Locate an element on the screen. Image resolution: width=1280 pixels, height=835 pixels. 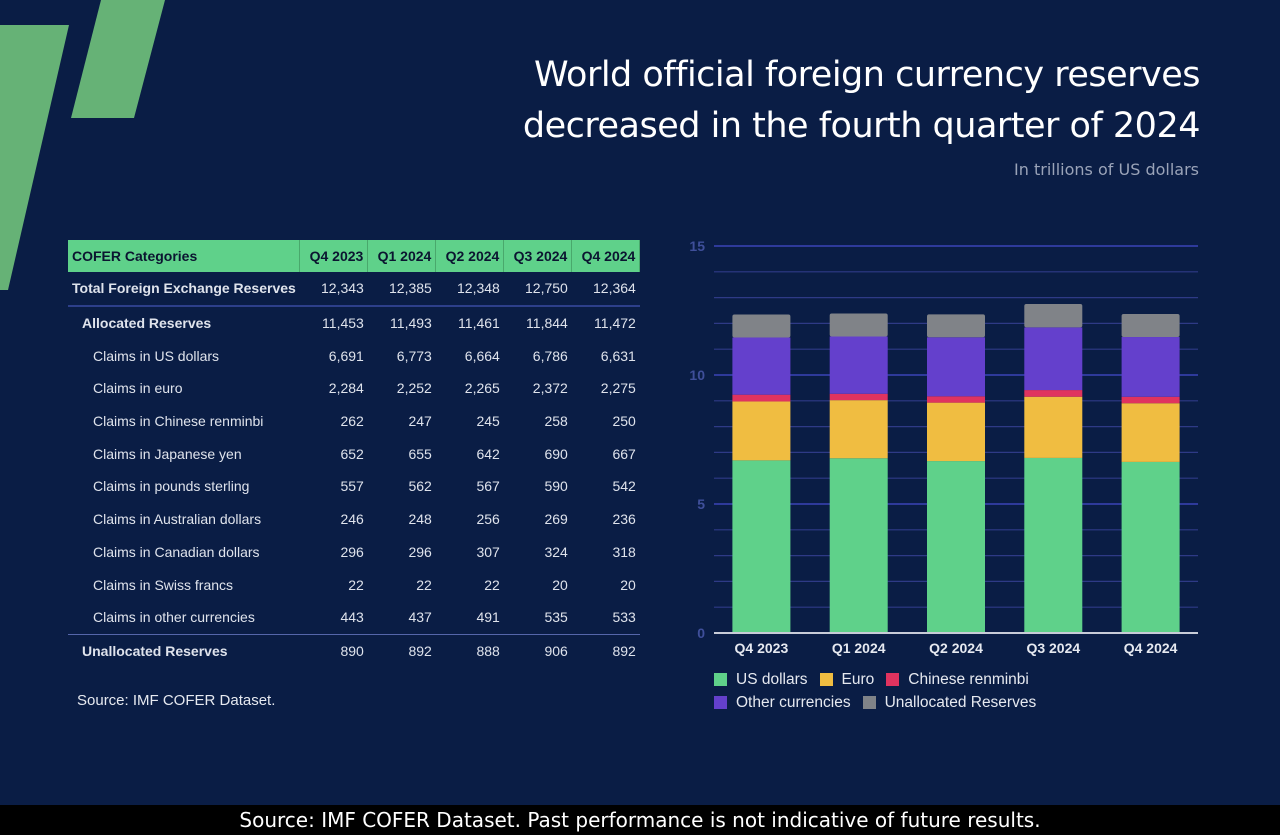
subtitle: In trillions of US dollars is located at coordinates (1106, 169).